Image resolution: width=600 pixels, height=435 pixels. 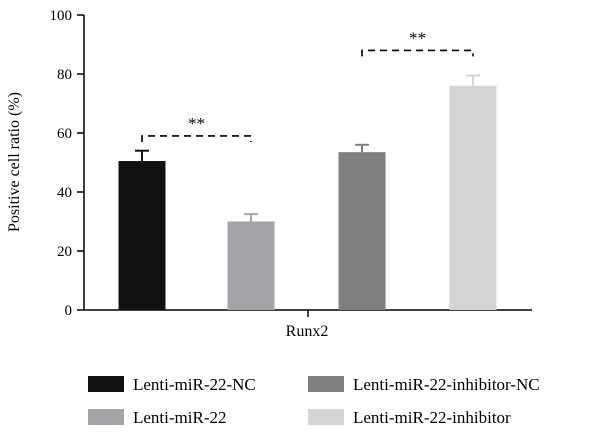 What do you see at coordinates (64, 134) in the screenshot?
I see `y-tick-label: 60` at bounding box center [64, 134].